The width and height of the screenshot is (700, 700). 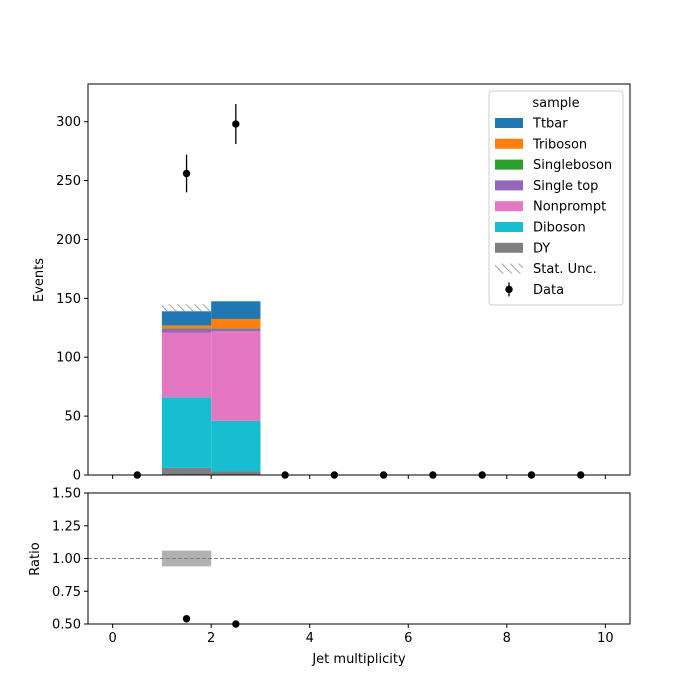 I want to click on legend-item-ttbar: Ttbar, so click(x=531, y=124).